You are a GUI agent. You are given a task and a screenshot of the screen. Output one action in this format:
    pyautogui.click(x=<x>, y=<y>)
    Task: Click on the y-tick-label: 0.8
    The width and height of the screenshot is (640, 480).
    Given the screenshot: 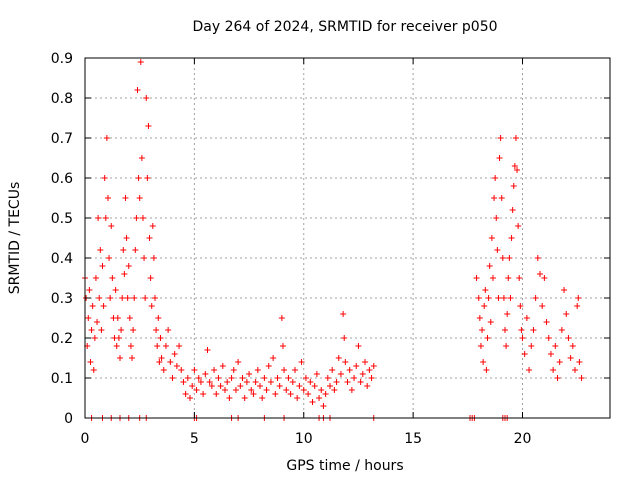 What is the action you would take?
    pyautogui.click(x=62, y=99)
    